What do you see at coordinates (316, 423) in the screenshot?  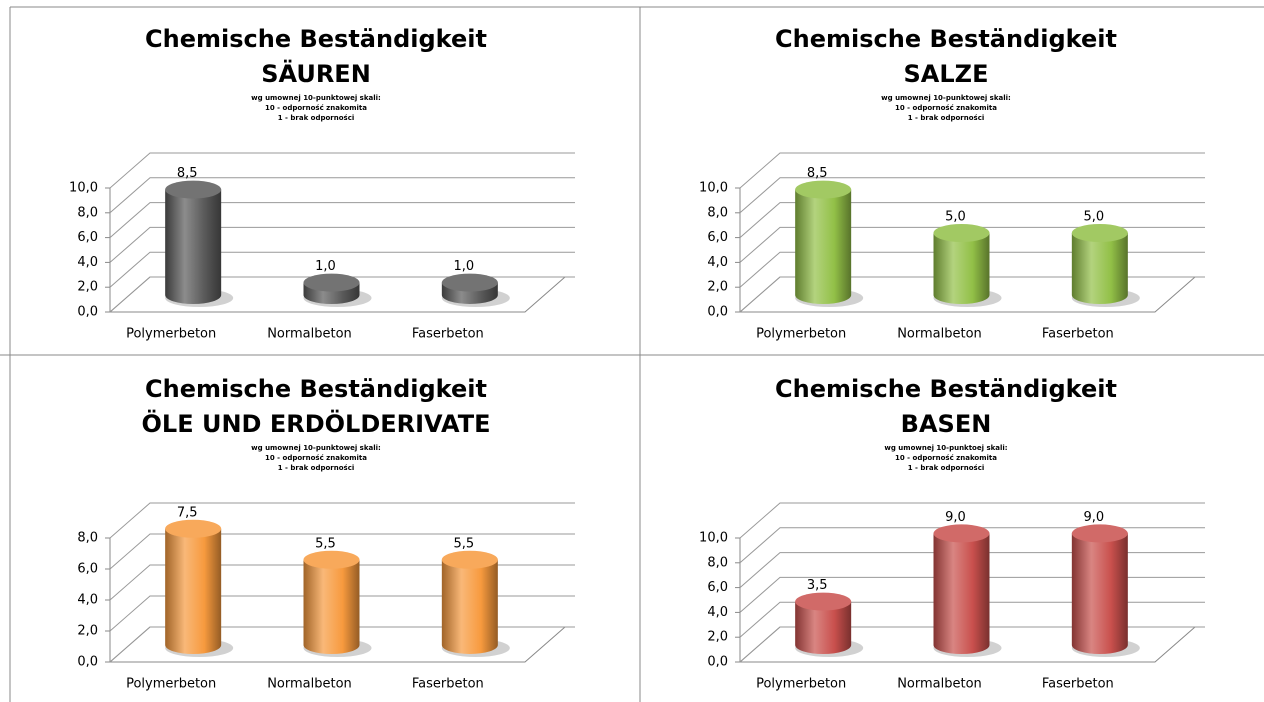 I see `chart-subtitle: ÖLE UND ERDÖLDERIVATE` at bounding box center [316, 423].